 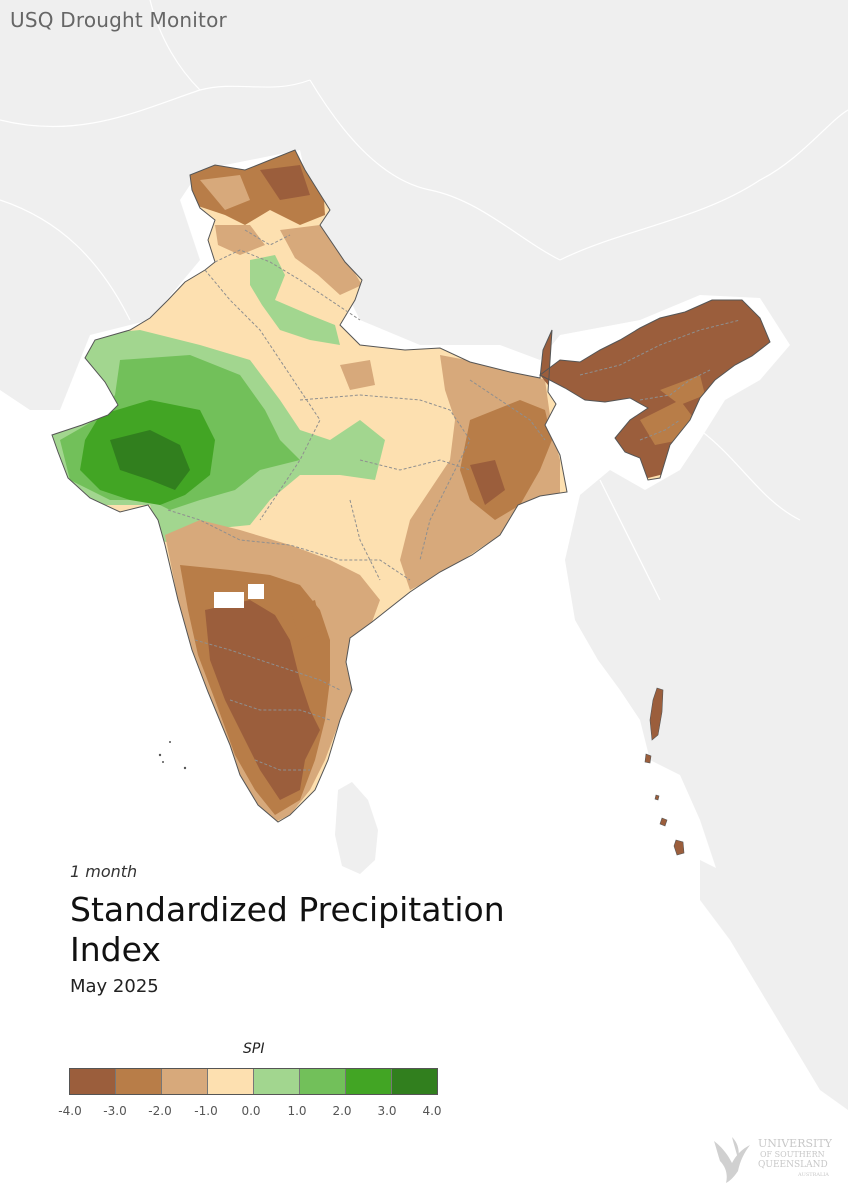 I want to click on legend-tick: 1.0, so click(x=297, y=1111).